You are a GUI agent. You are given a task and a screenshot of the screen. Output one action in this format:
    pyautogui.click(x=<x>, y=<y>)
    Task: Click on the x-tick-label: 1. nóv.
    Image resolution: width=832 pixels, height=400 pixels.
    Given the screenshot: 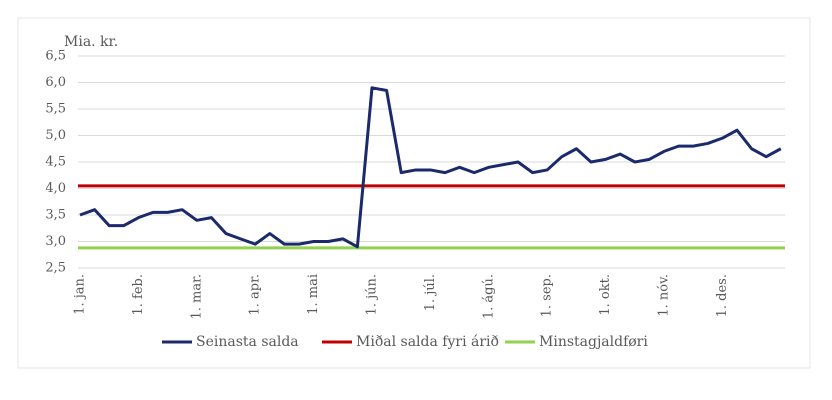 What is the action you would take?
    pyautogui.click(x=664, y=295)
    